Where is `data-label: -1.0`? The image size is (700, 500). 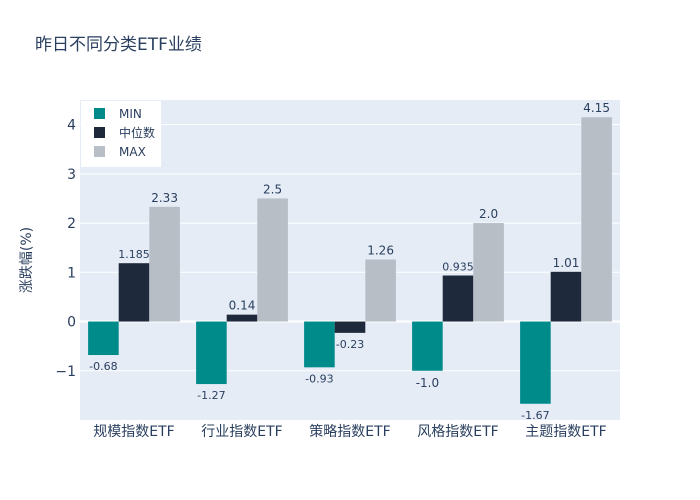
data-label: -1.0 is located at coordinates (427, 383).